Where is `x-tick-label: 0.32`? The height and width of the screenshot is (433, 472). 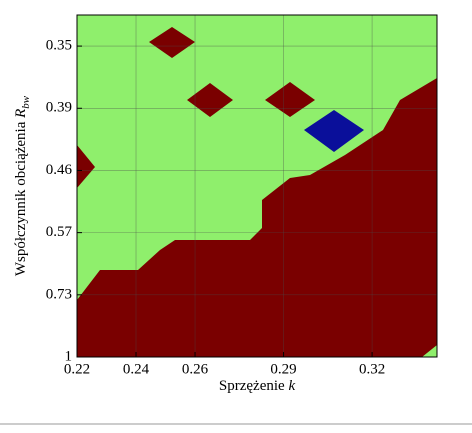
x-tick-label: 0.32 is located at coordinates (372, 369).